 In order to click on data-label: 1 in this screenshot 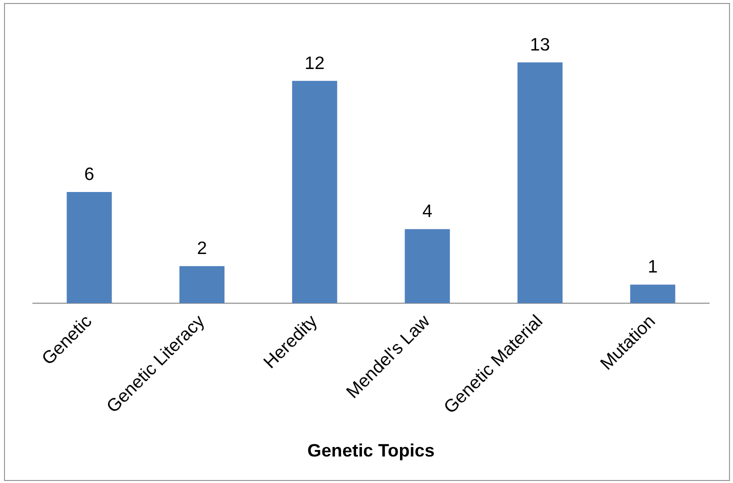, I will do `click(653, 266)`.